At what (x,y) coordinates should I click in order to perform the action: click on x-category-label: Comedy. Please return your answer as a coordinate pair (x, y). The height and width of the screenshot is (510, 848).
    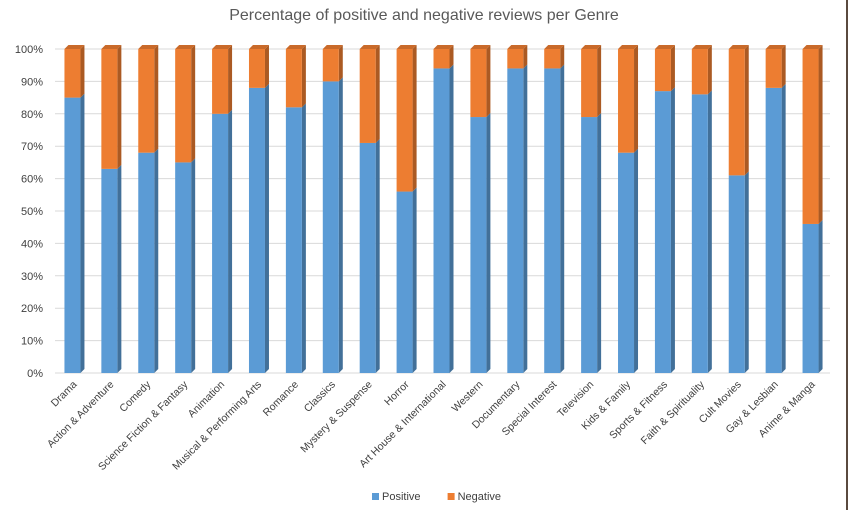
    Looking at the image, I should click on (135, 396).